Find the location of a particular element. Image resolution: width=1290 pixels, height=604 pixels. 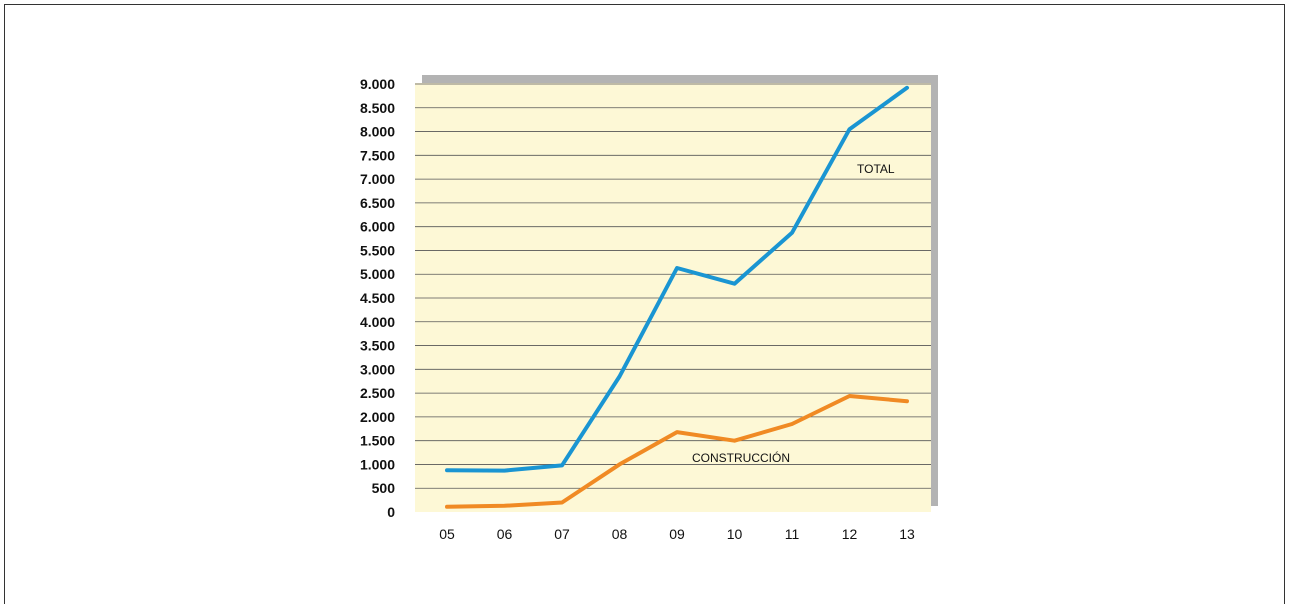

y-tick-label: 7.500 is located at coordinates (377, 155).